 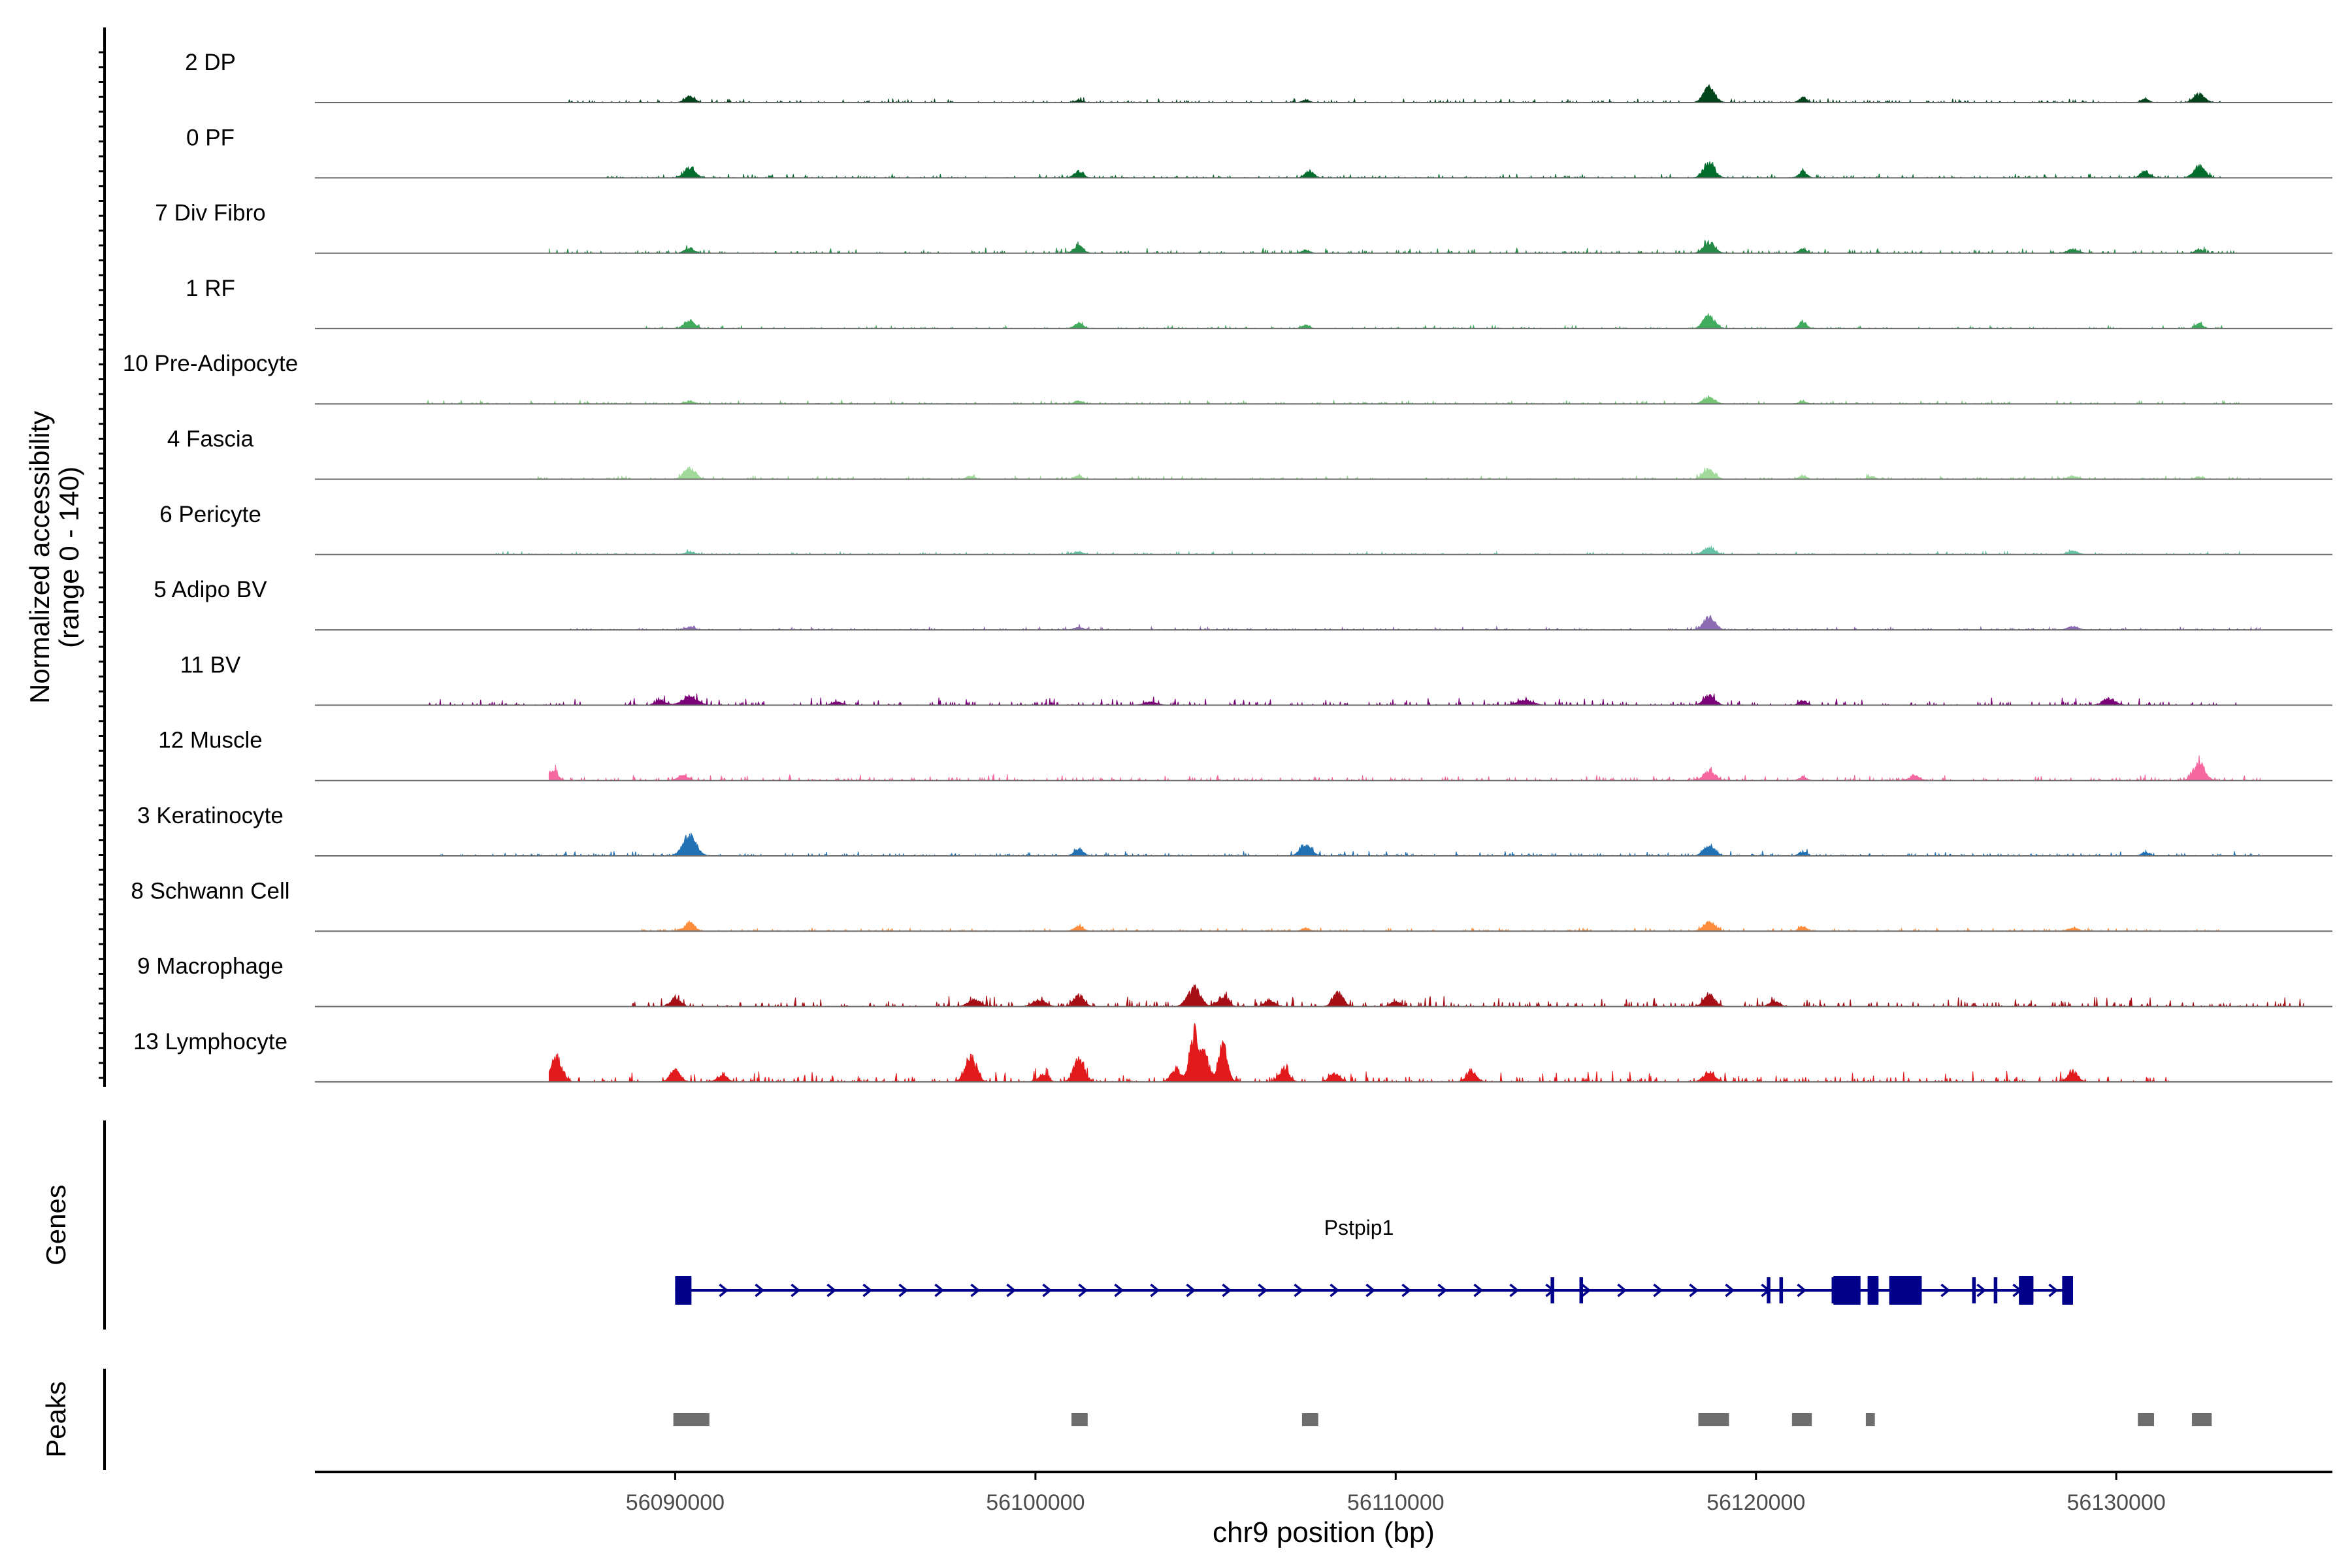 I want to click on track-label: 1 RF, so click(x=210, y=288).